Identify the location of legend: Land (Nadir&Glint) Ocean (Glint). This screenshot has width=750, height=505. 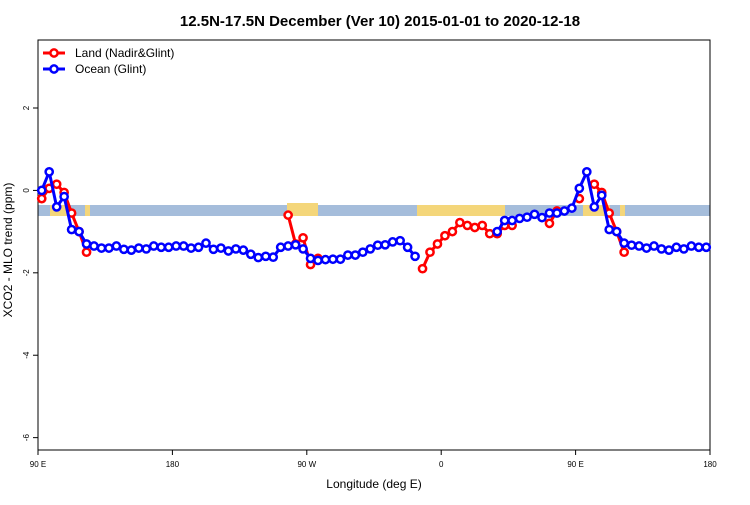
(108, 61).